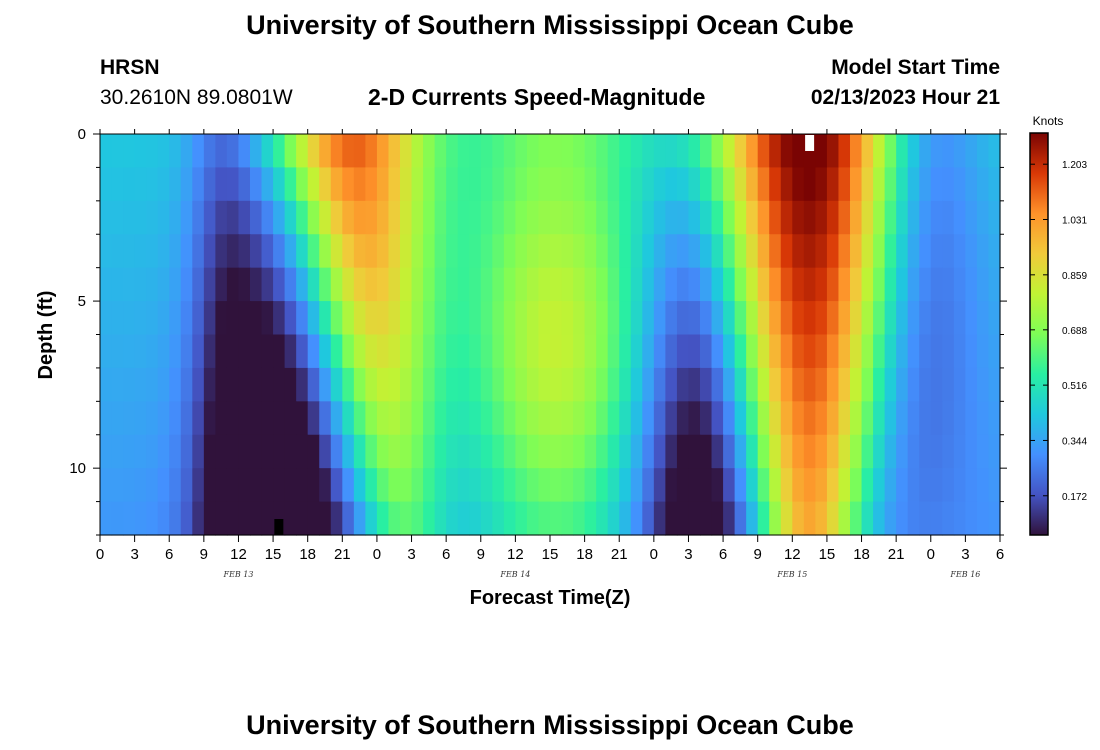  I want to click on x-tick-label: 3, so click(411, 554).